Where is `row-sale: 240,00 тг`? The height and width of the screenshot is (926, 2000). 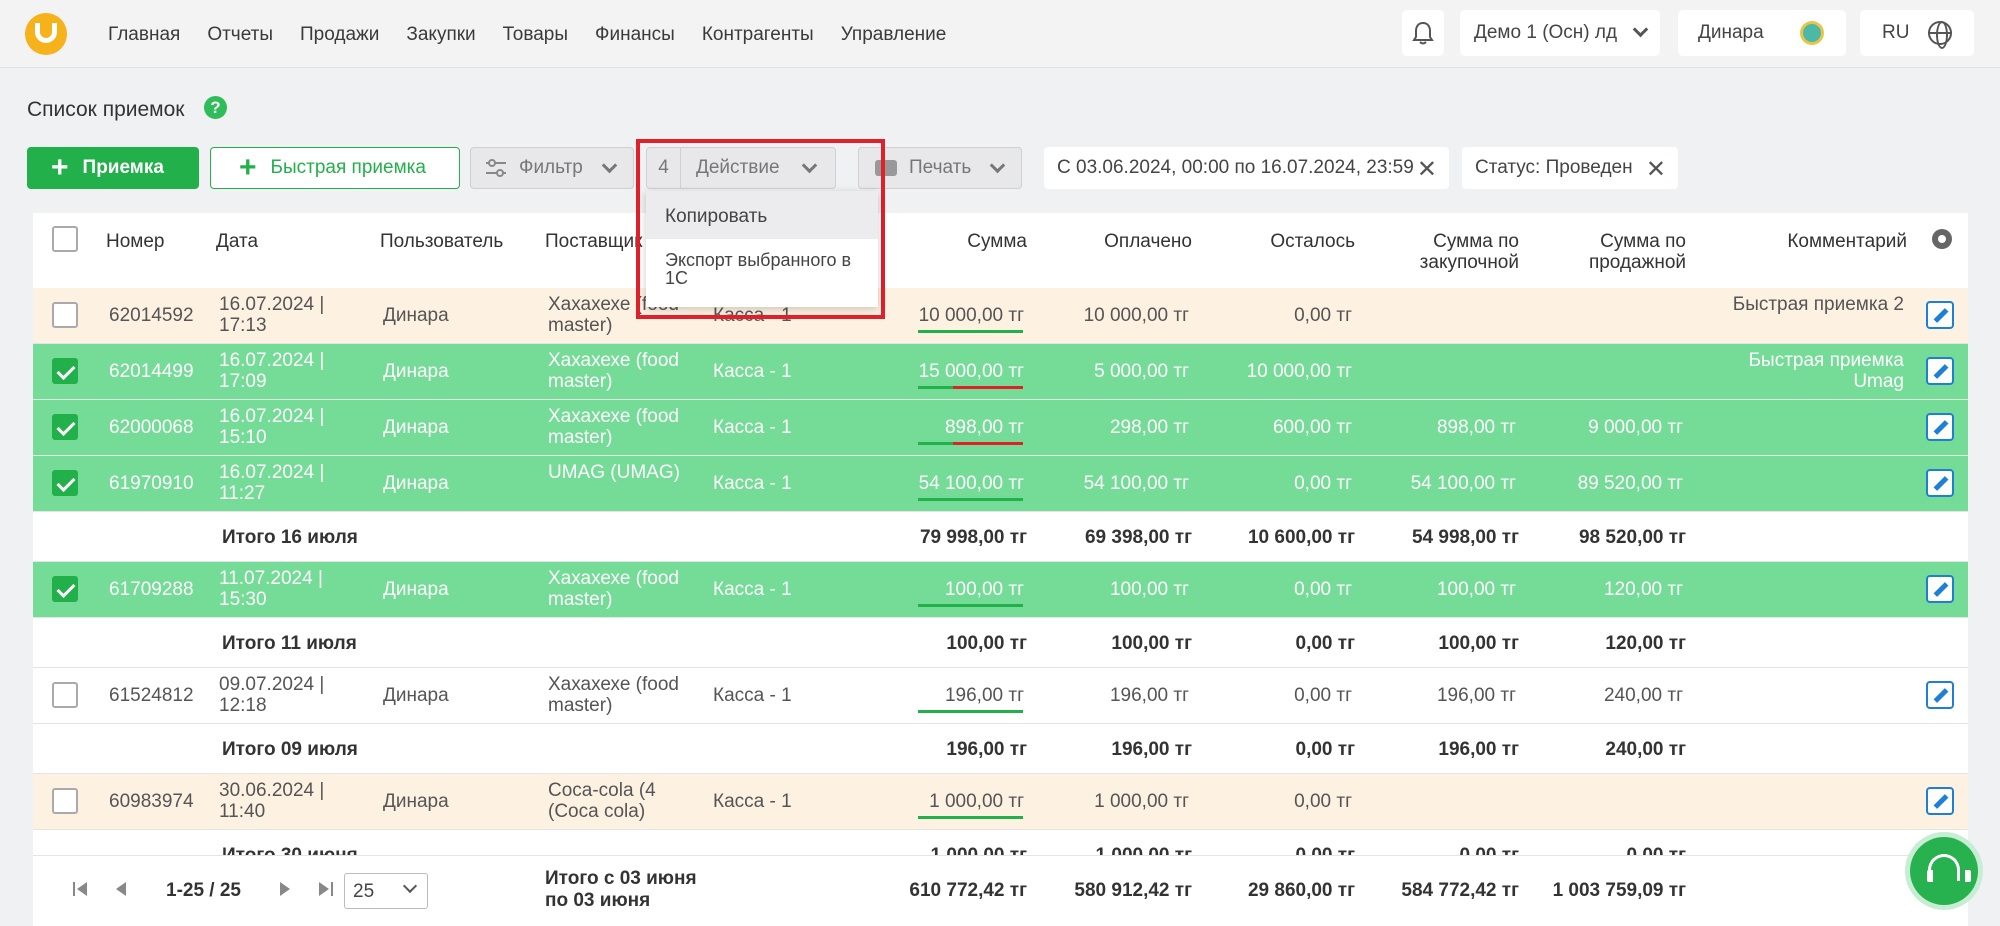
row-sale: 240,00 тг is located at coordinates (1643, 695).